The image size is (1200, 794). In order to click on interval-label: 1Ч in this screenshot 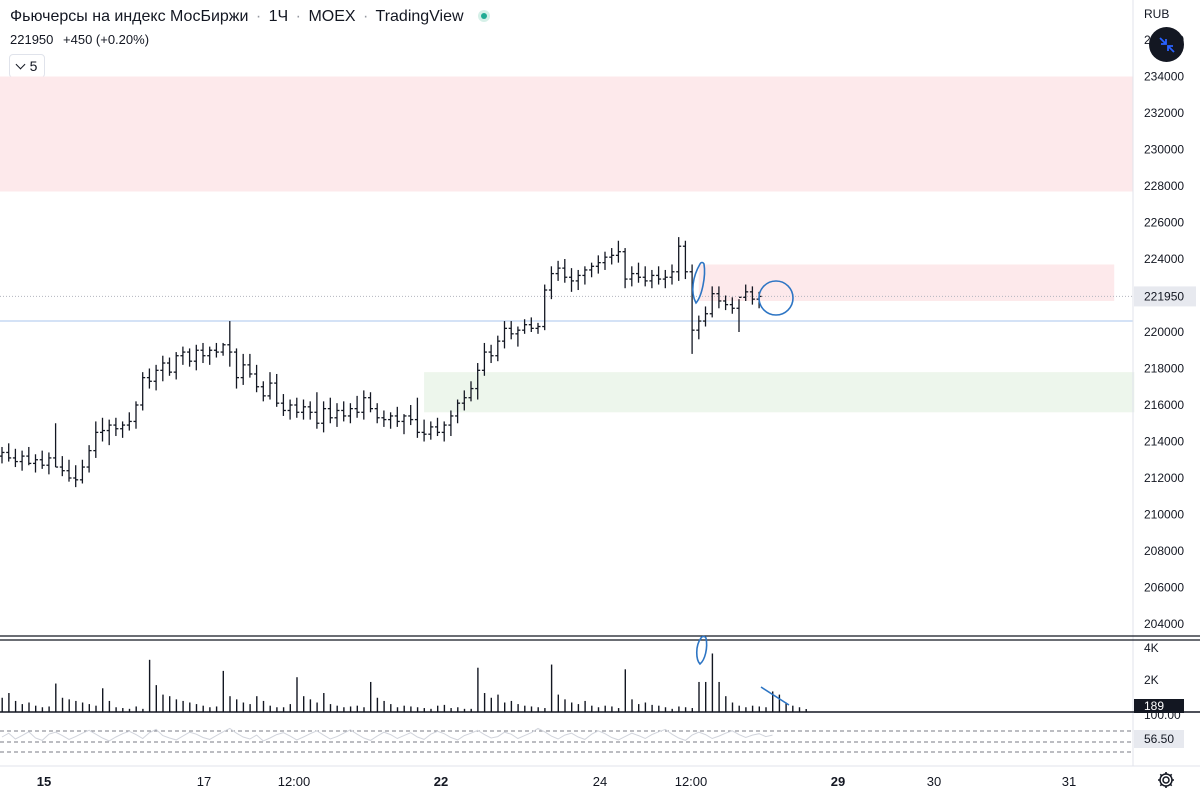, I will do `click(278, 16)`.